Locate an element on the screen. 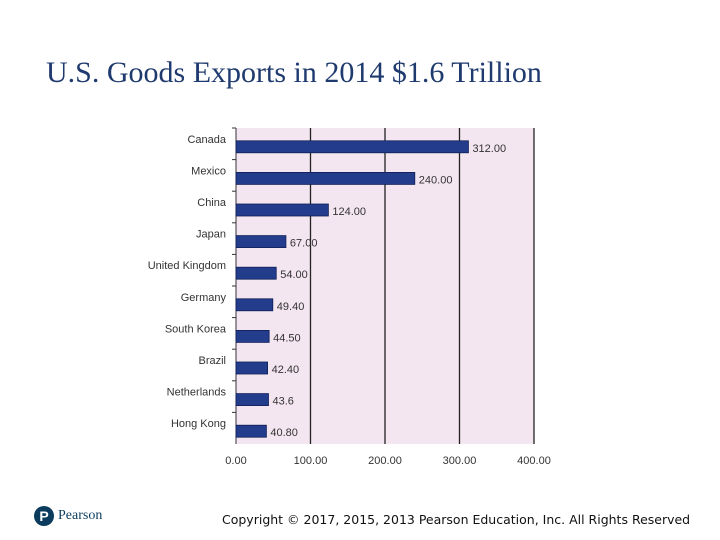  category-label: Hong Kong is located at coordinates (198, 424).